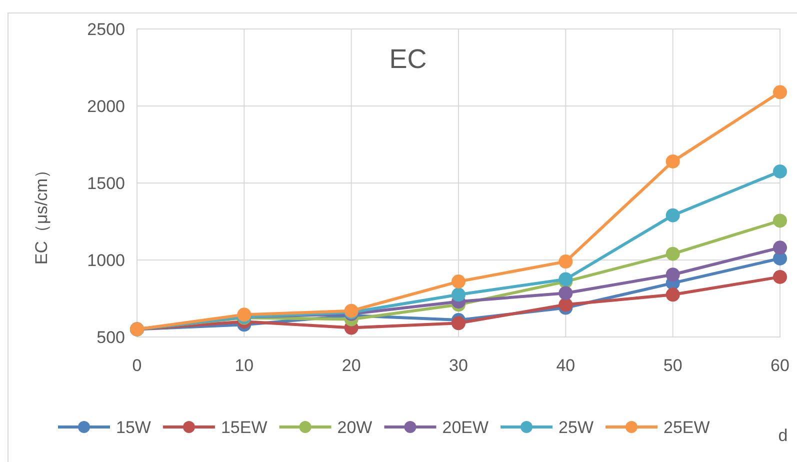 This screenshot has height=462, width=797. I want to click on y-tick-label: 2500, so click(106, 29).